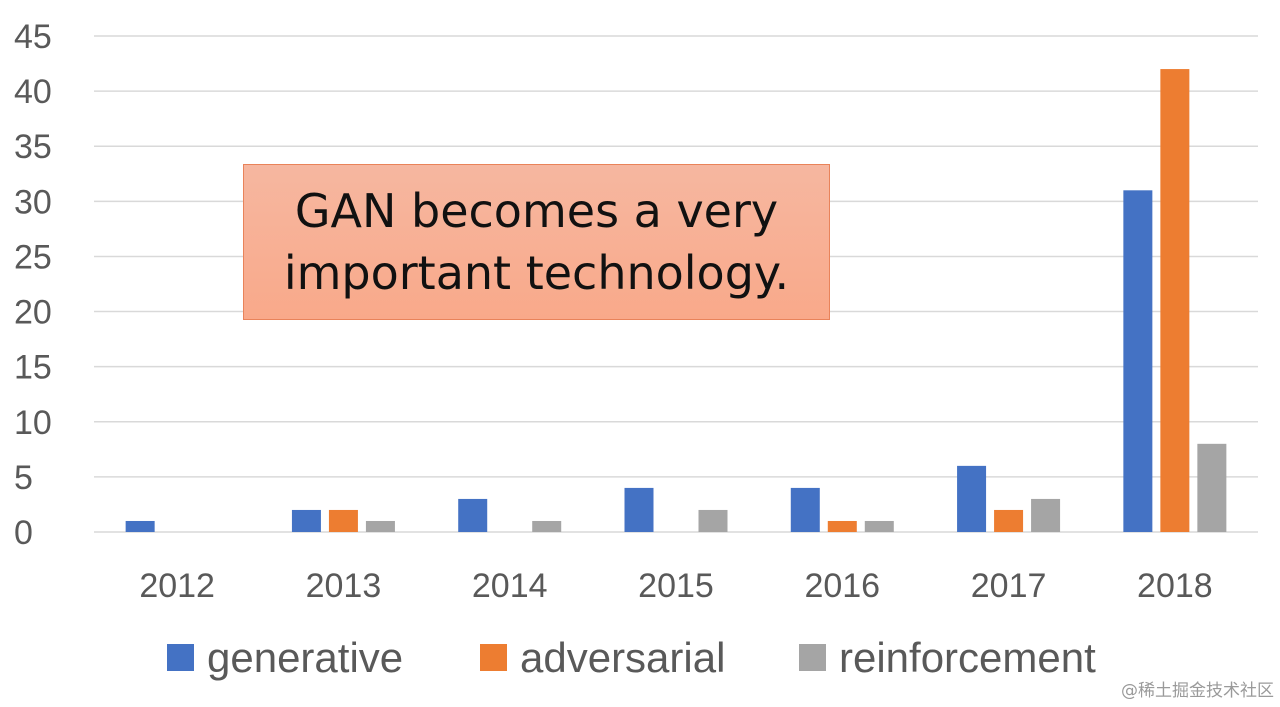 The image size is (1280, 707). I want to click on bar-generative-2012, so click(140, 526).